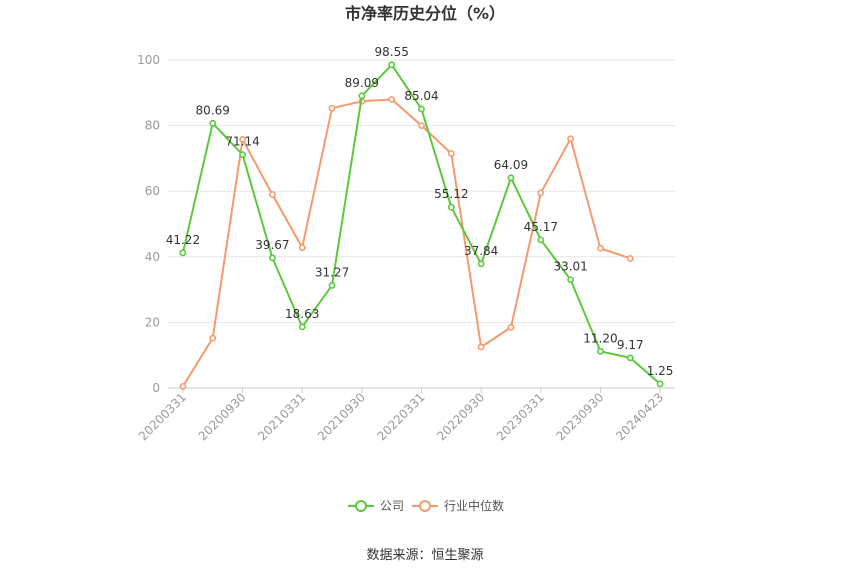 The width and height of the screenshot is (850, 575). Describe the element at coordinates (156, 388) in the screenshot. I see `y-tick-label: 0` at that location.